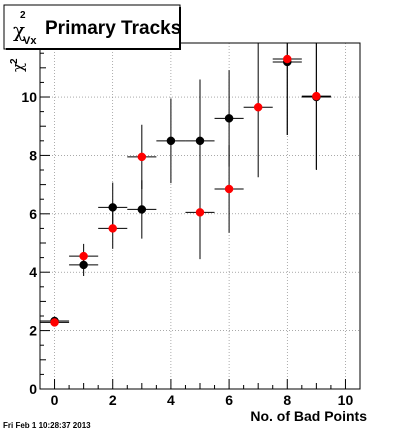 The height and width of the screenshot is (433, 400). What do you see at coordinates (14, 61) in the screenshot?
I see `y-axis-superscript: 2` at bounding box center [14, 61].